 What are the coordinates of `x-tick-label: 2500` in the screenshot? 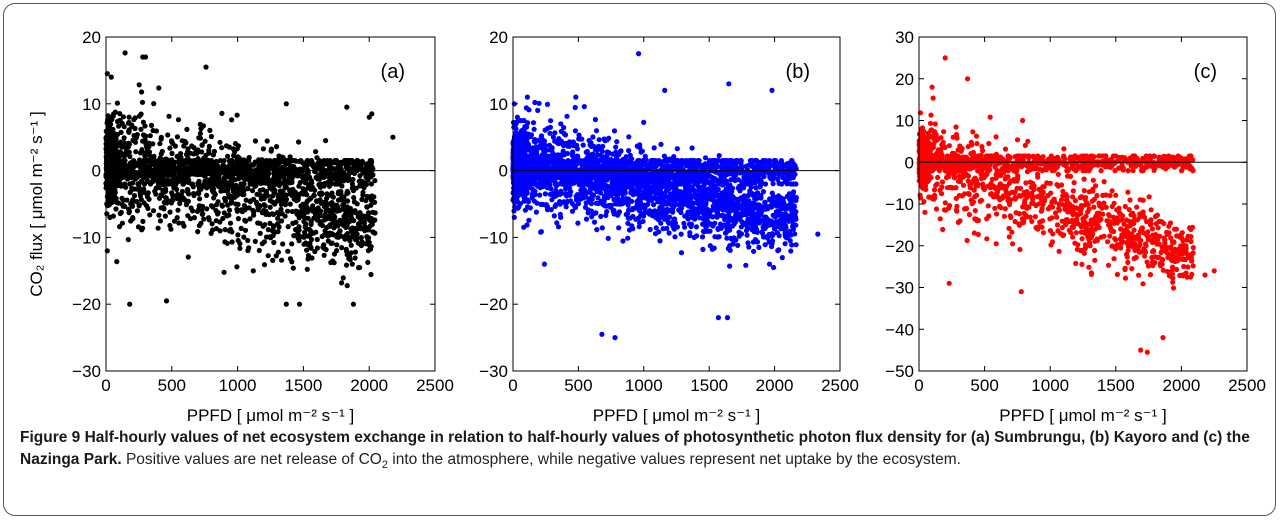 It's located at (435, 385).